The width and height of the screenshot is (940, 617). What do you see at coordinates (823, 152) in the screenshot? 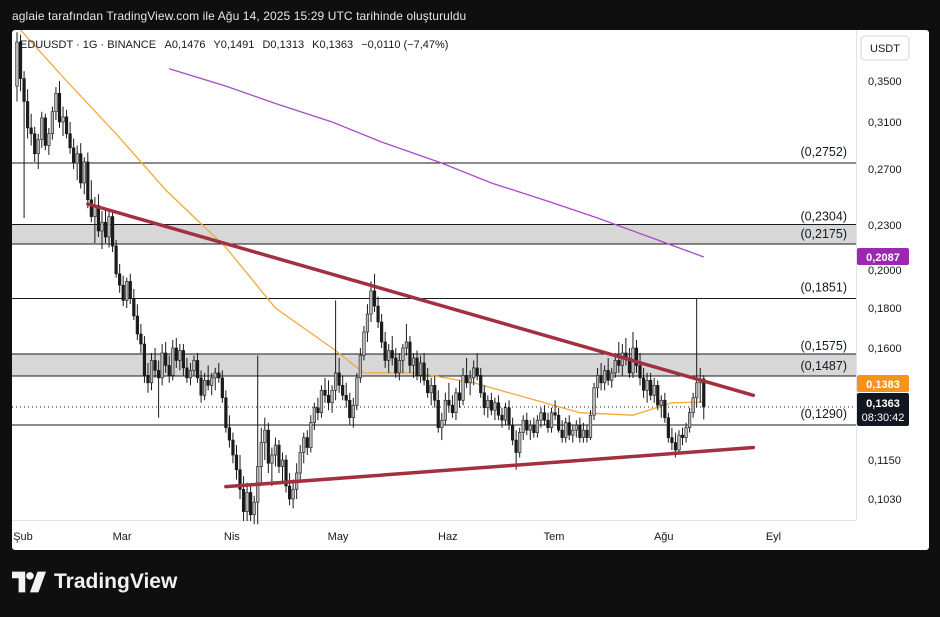
I see `level-label-1: (0,2752)` at bounding box center [823, 152].